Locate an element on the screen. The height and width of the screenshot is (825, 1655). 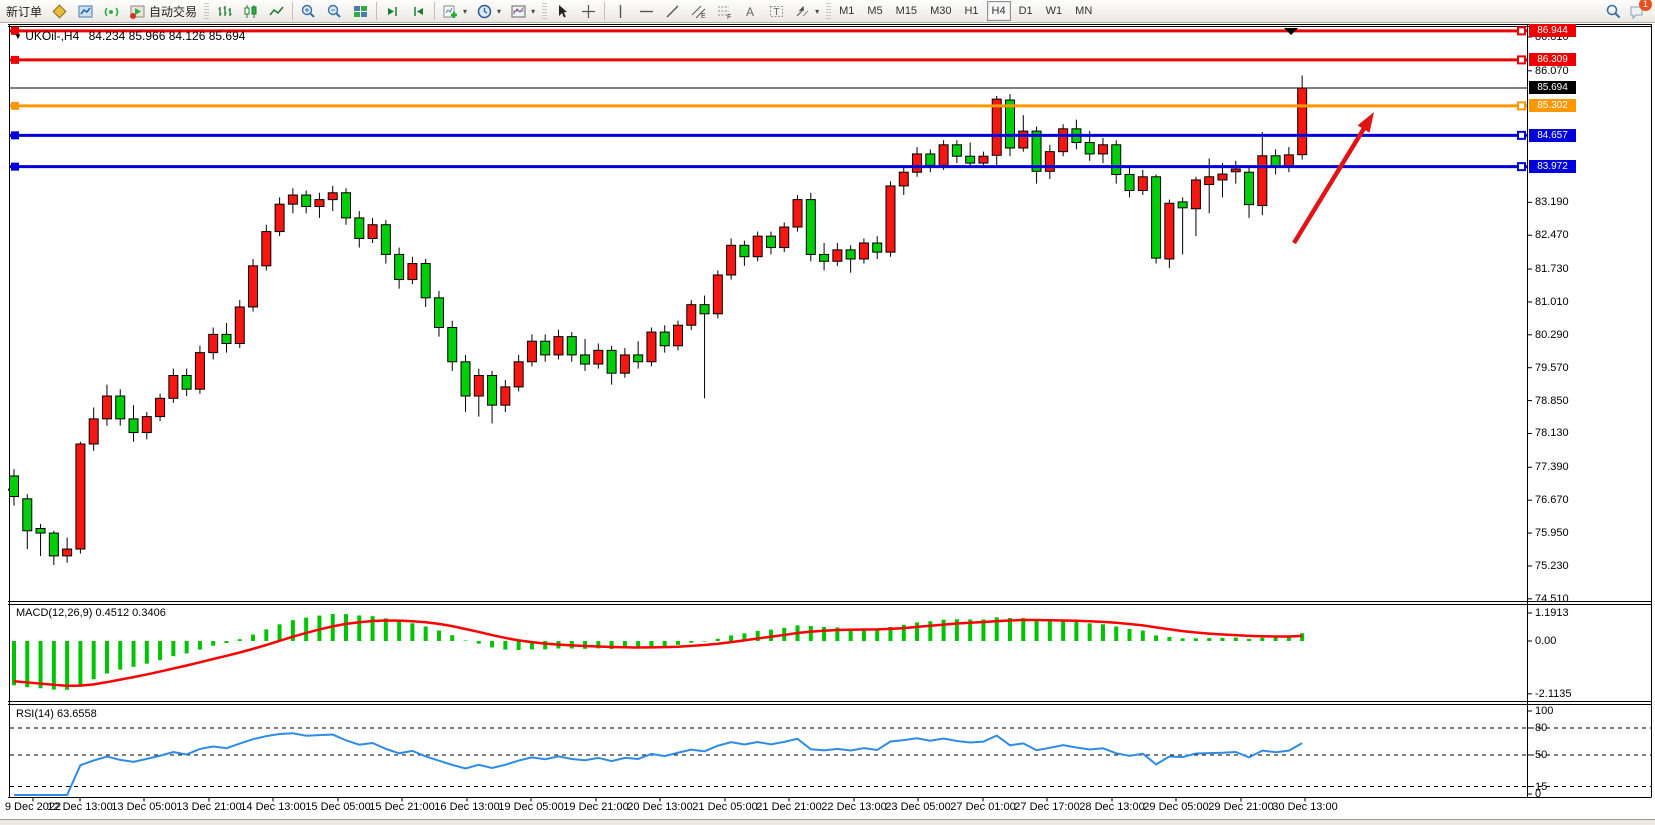
timeframe-button-m15: M15 is located at coordinates (906, 11).